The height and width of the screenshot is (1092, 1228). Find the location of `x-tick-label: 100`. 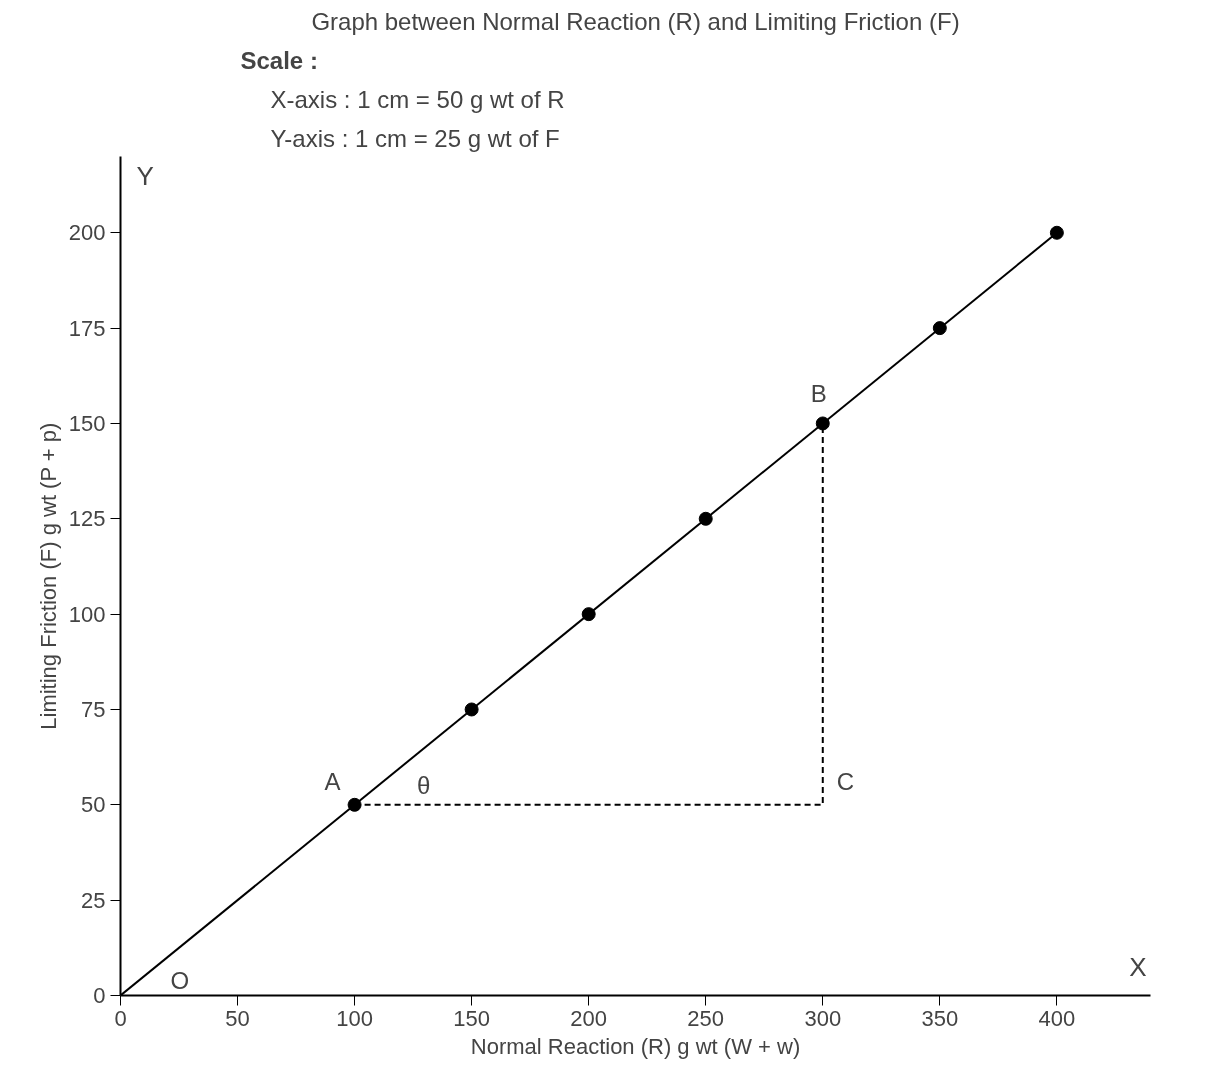

x-tick-label: 100 is located at coordinates (354, 1018).